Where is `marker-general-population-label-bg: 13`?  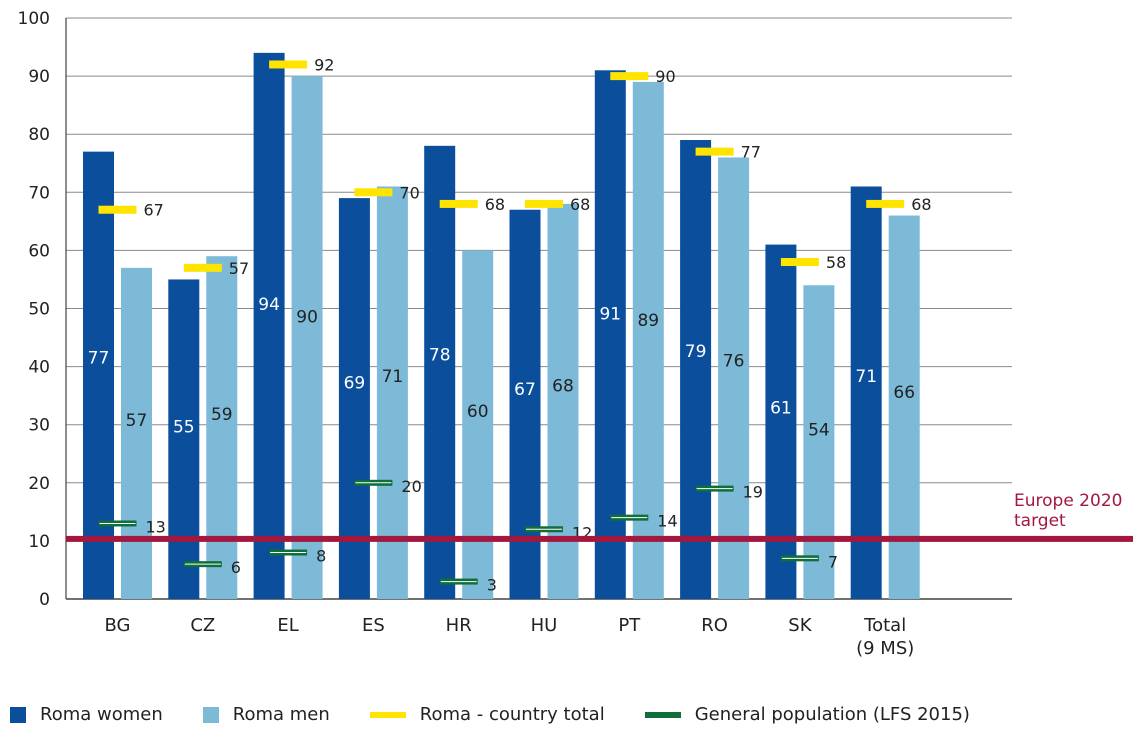
marker-general-population-label-bg: 13 is located at coordinates (156, 526).